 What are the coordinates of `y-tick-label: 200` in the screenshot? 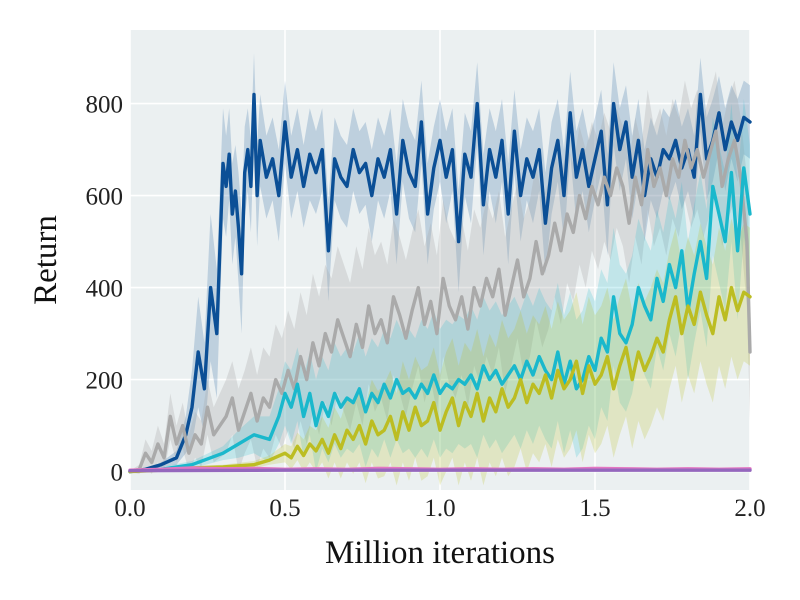 It's located at (105, 381).